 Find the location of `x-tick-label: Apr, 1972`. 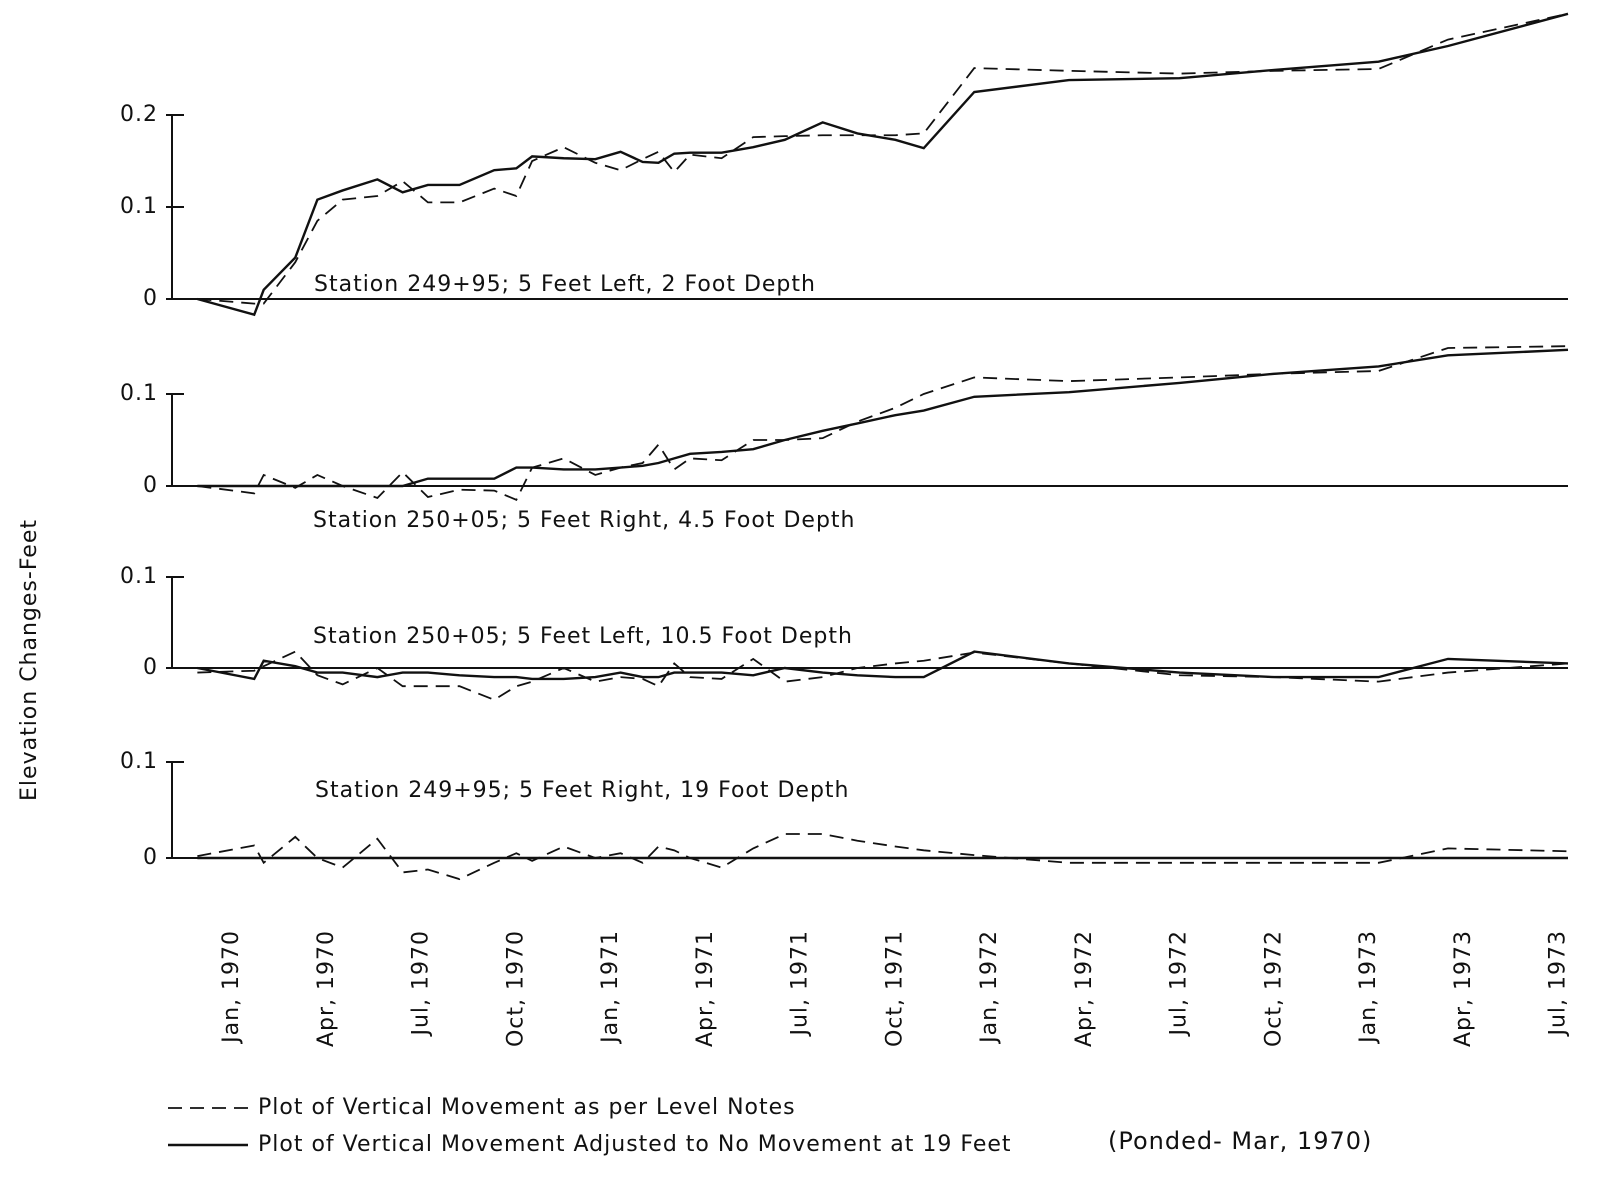

x-tick-label: Apr, 1972 is located at coordinates (1084, 988).